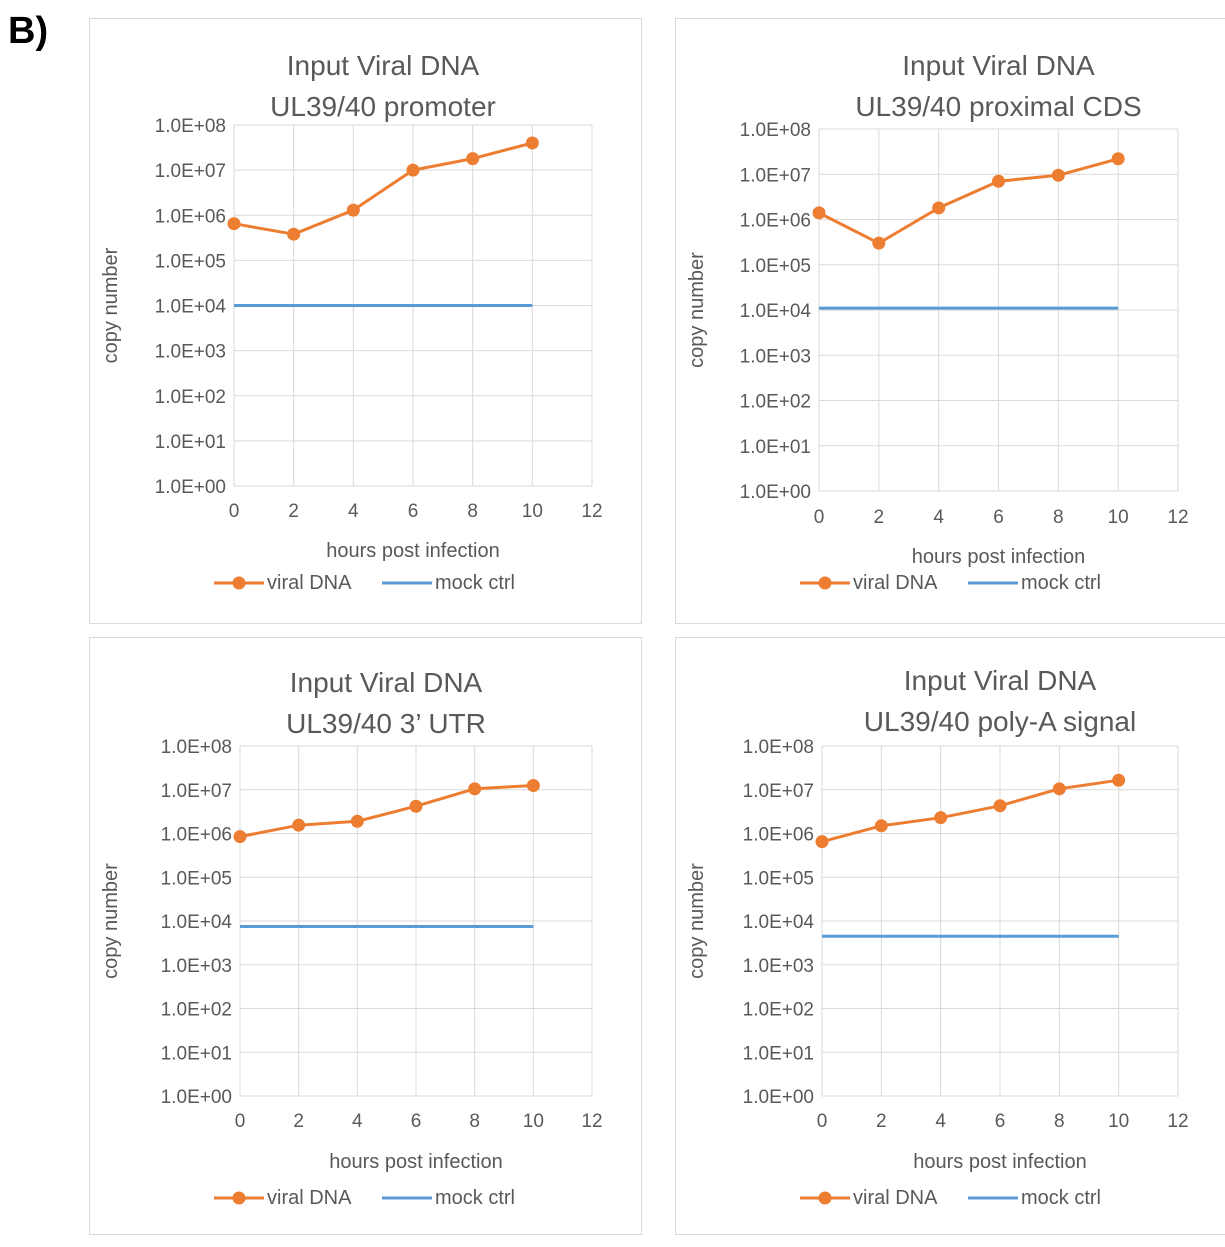 This screenshot has height=1247, width=1225. I want to click on chart-title-line: UL39/40 3’ UTR, so click(386, 723).